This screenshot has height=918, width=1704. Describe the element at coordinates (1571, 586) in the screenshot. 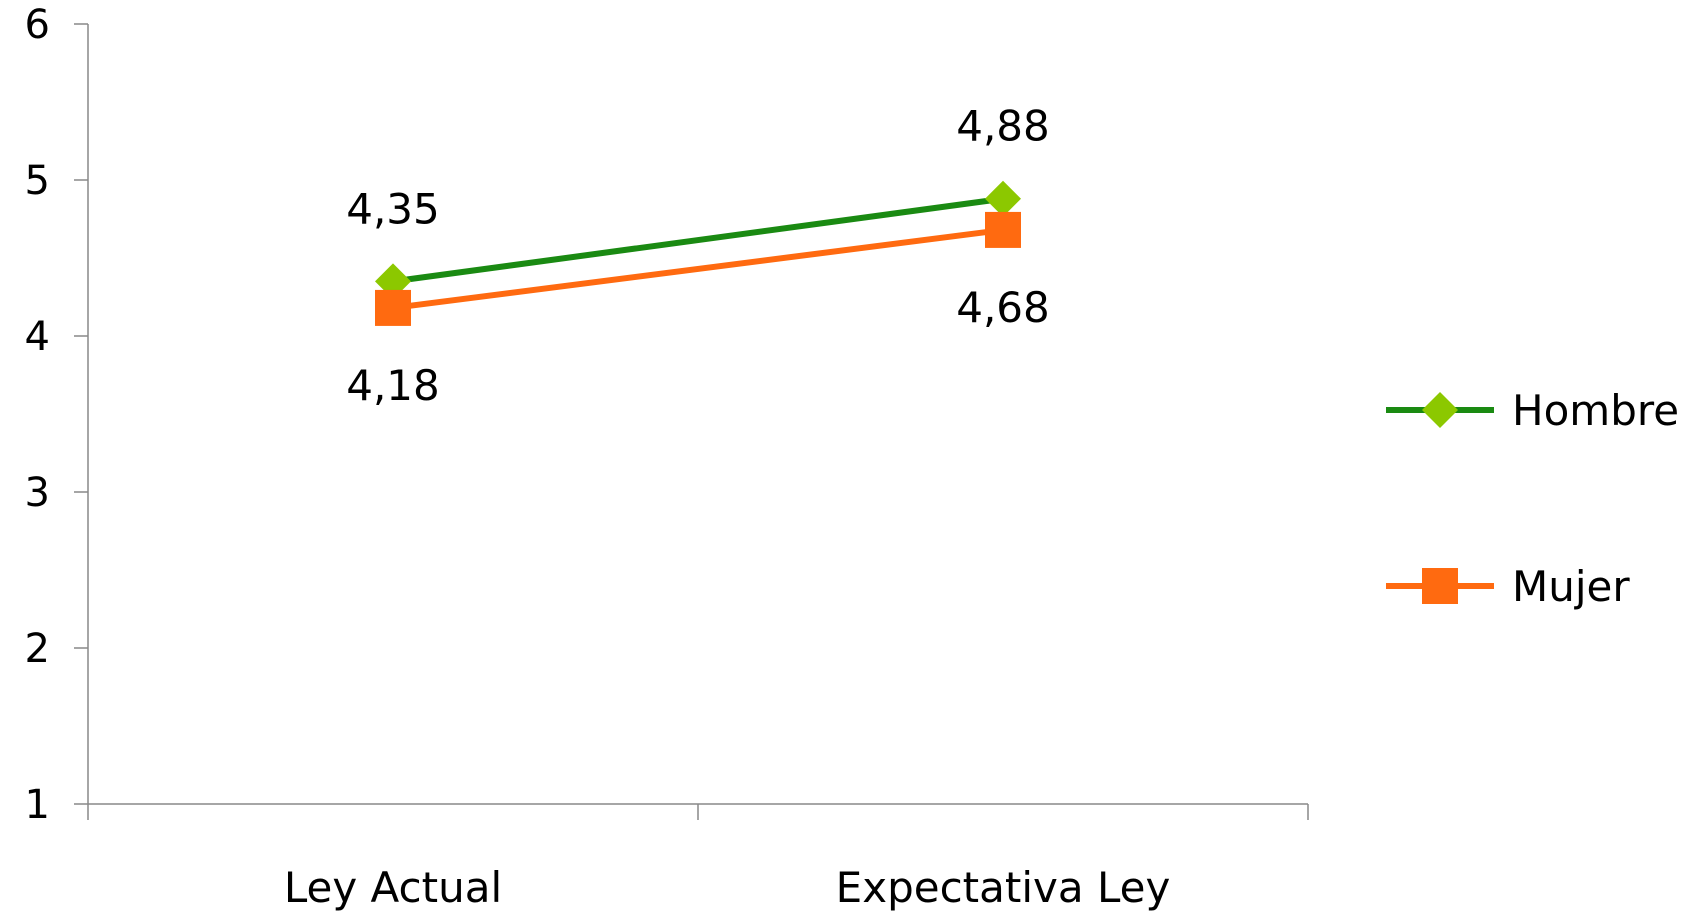

I see `legend-label-mujer: Mujer` at that location.